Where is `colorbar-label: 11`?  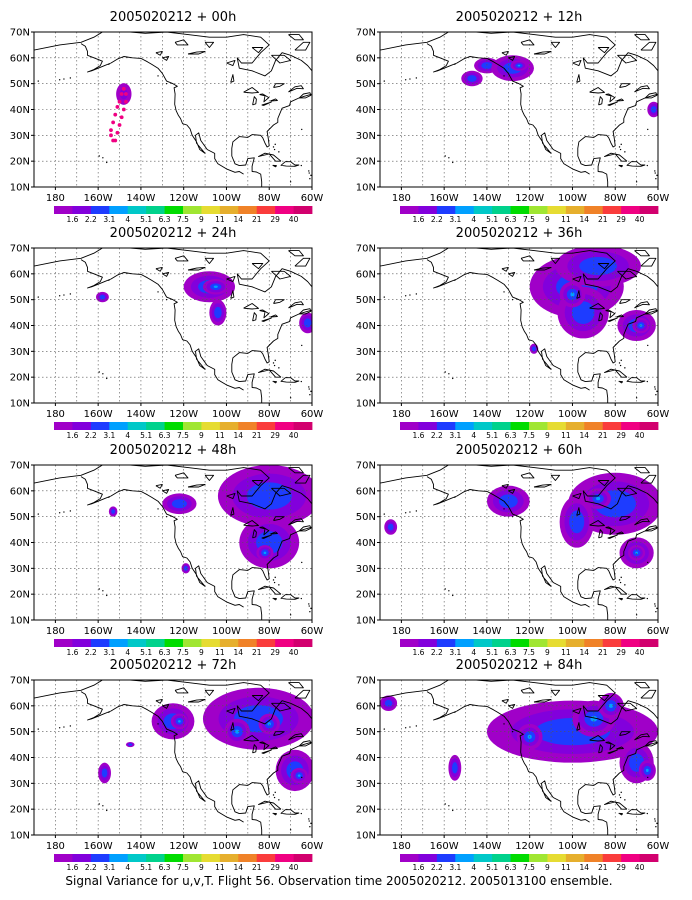 colorbar-label: 11 is located at coordinates (566, 435).